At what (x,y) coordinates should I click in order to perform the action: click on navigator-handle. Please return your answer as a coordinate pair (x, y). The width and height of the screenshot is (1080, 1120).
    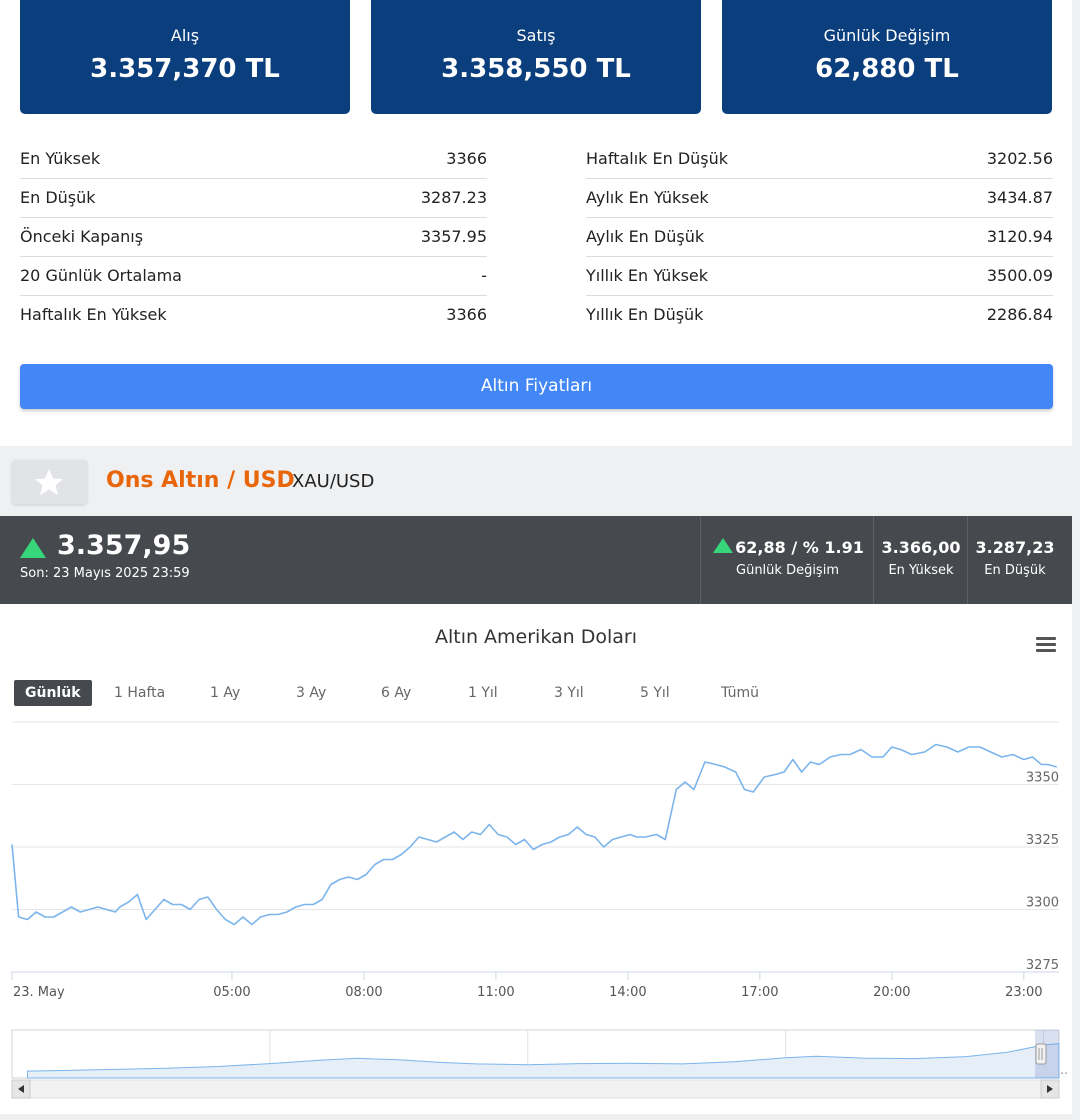
    Looking at the image, I should click on (1041, 1054).